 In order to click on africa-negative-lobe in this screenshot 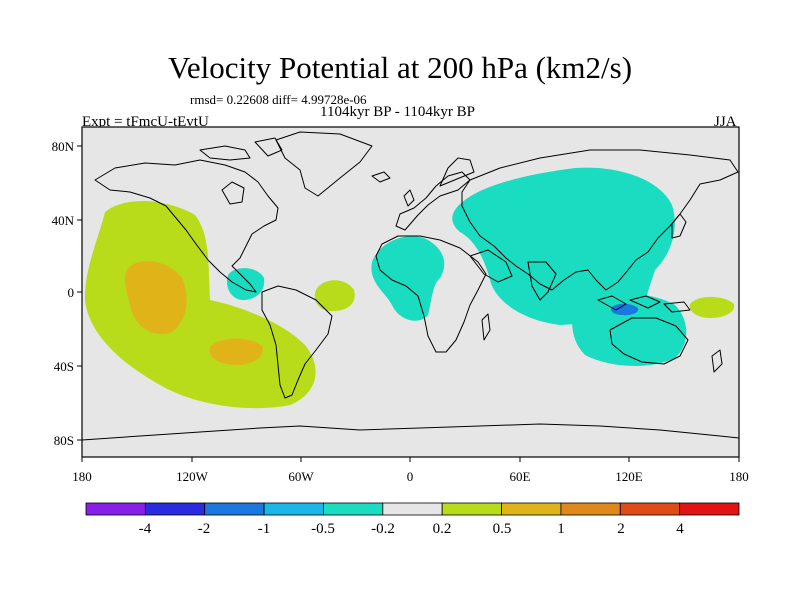, I will do `click(408, 278)`.